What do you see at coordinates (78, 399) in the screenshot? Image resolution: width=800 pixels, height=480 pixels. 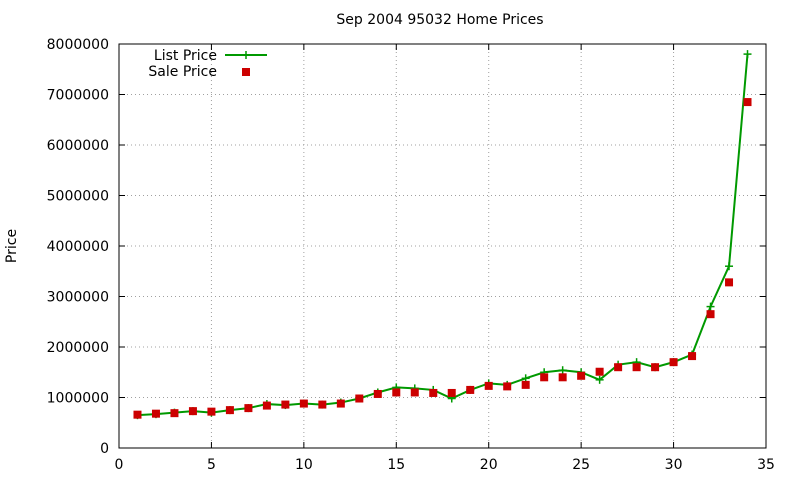 I see `y-tick-label: 1000000` at bounding box center [78, 399].